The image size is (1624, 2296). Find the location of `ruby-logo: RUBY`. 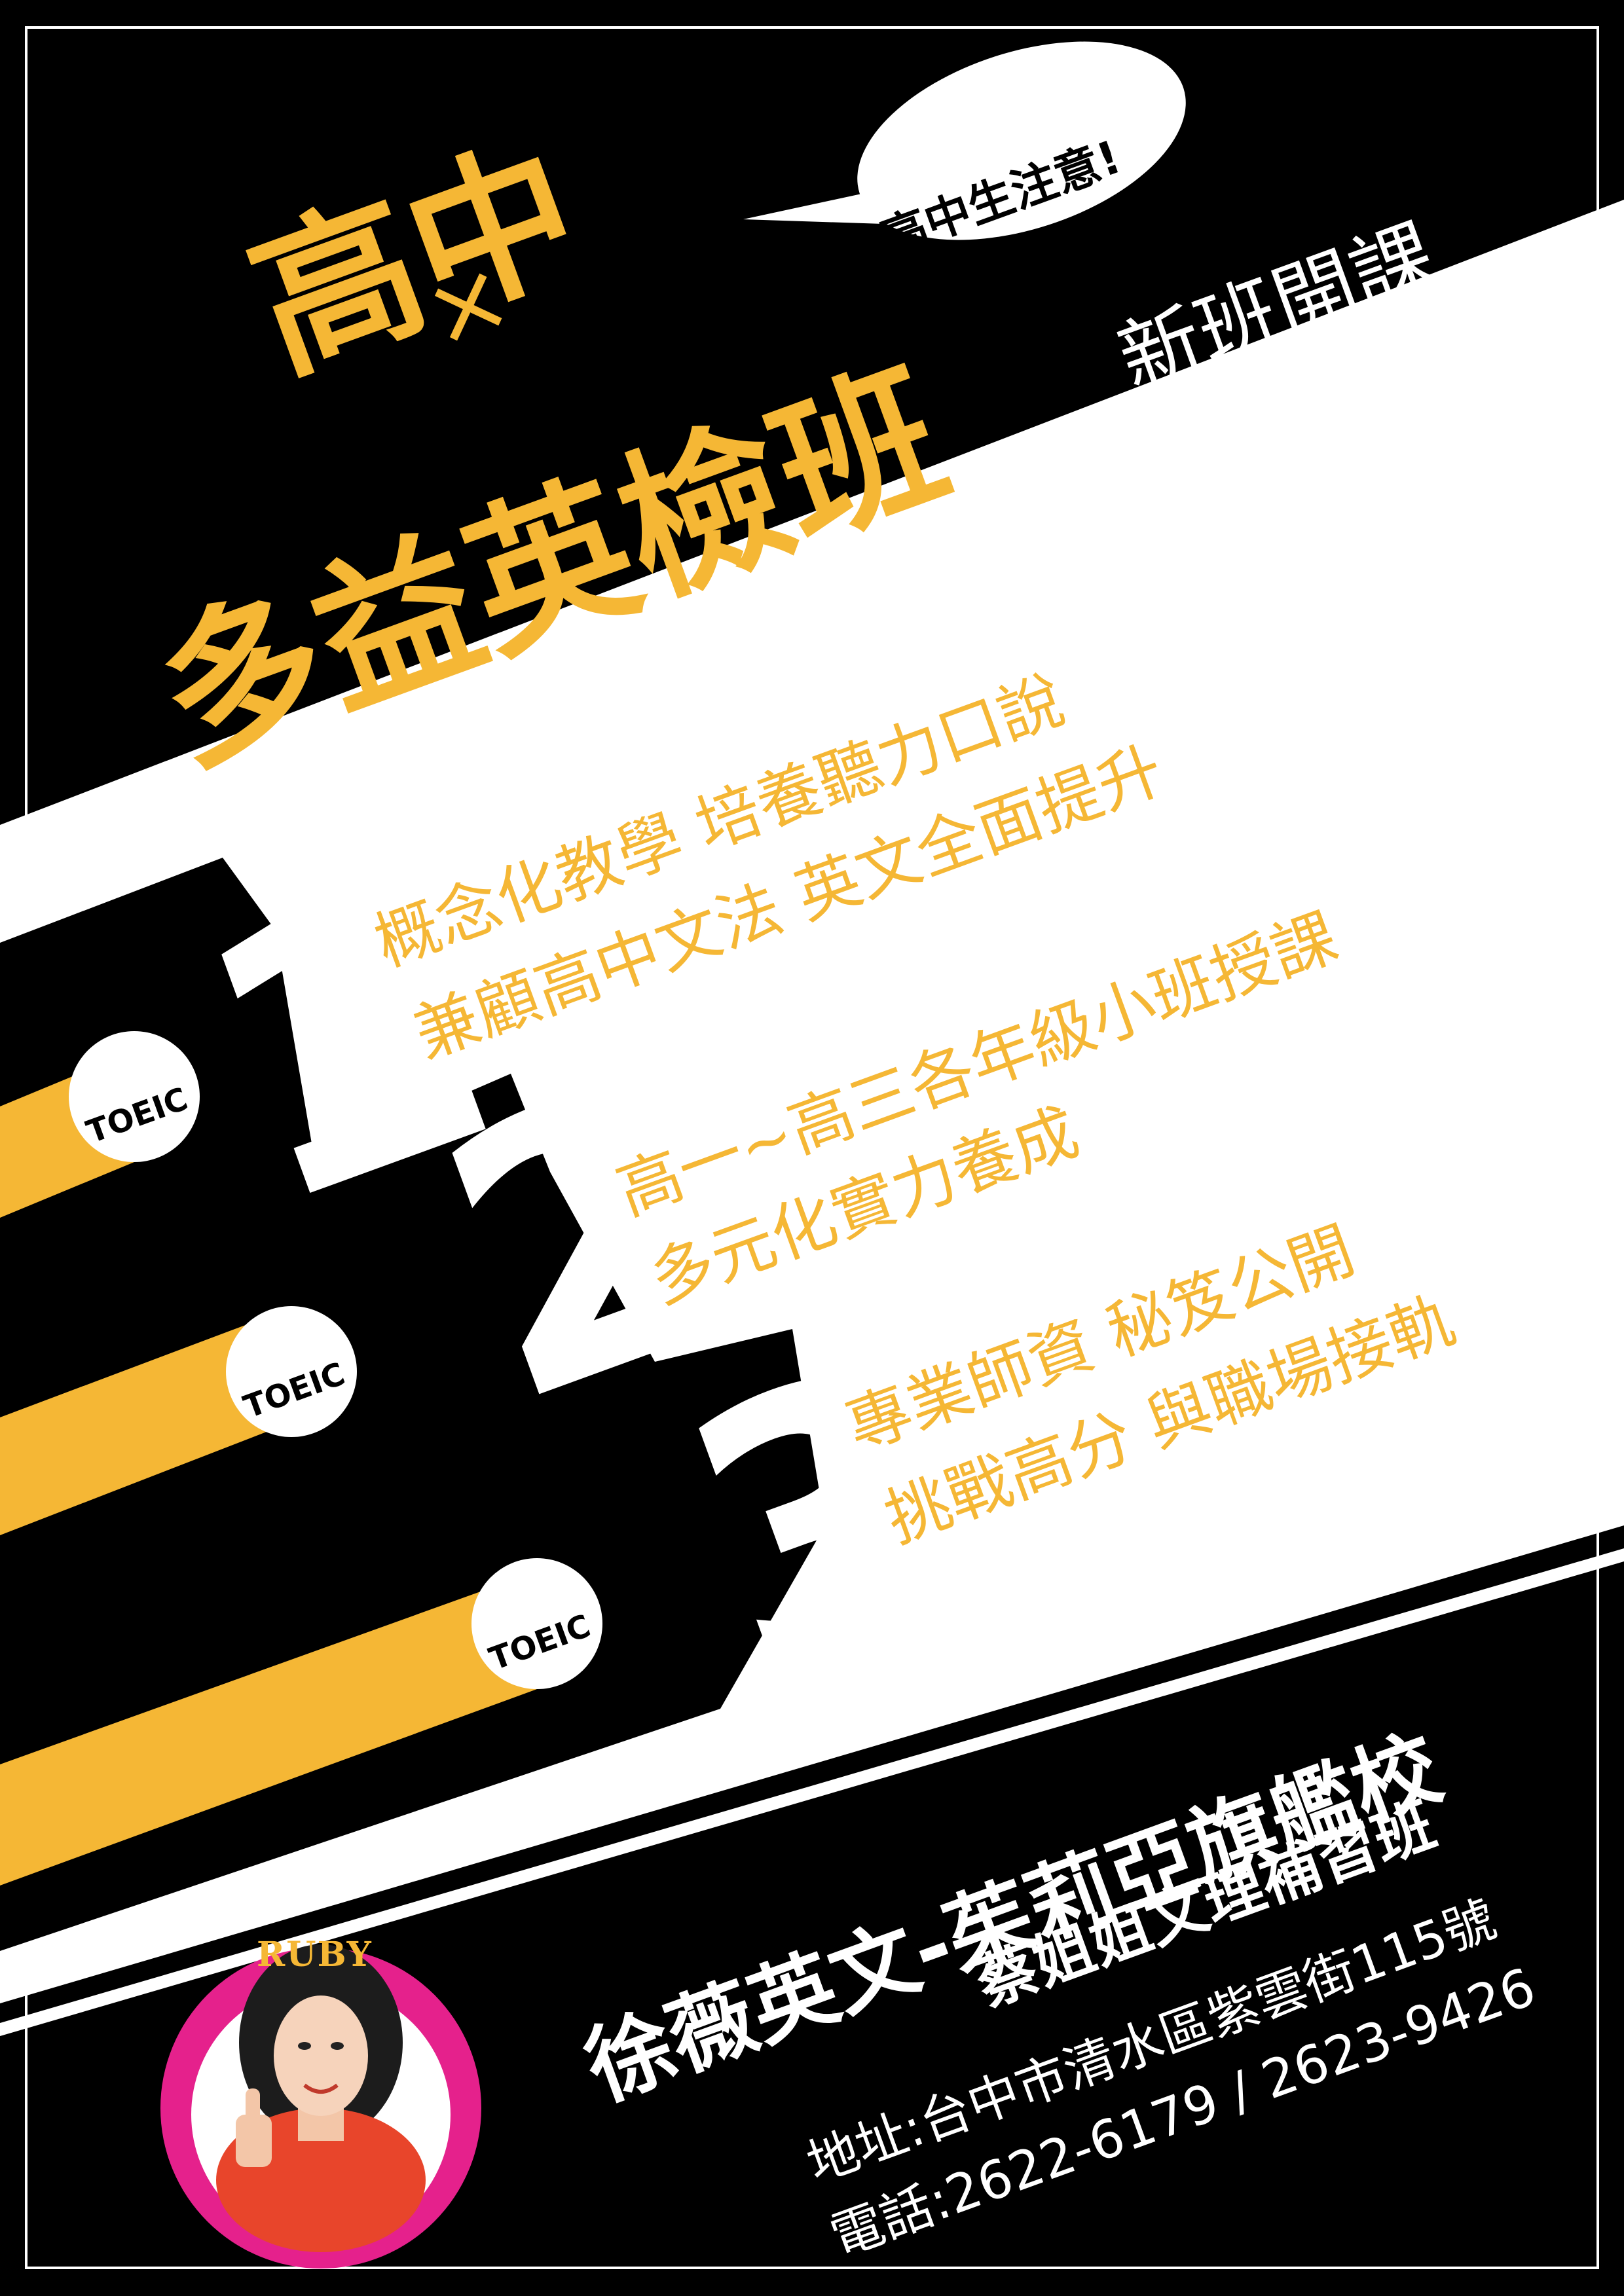

ruby-logo: RUBY is located at coordinates (315, 1955).